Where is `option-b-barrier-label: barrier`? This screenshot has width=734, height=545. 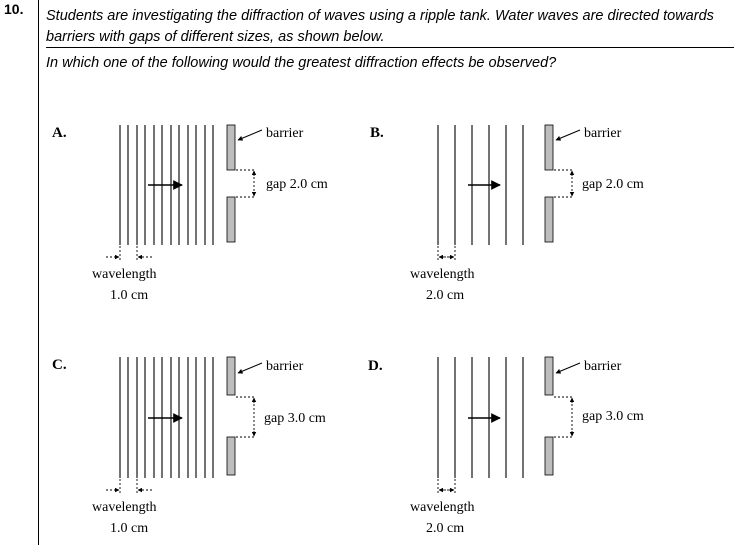
option-b-barrier-label: barrier is located at coordinates (603, 133).